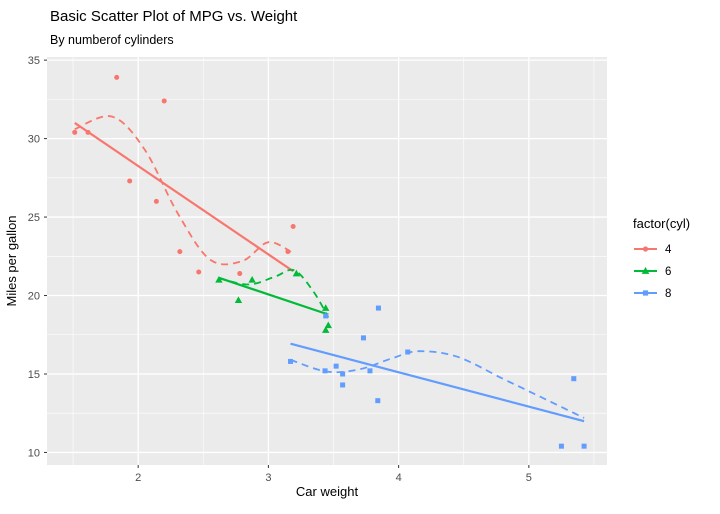 The image size is (720, 514). I want to click on y-tick-label: 25, so click(34, 218).